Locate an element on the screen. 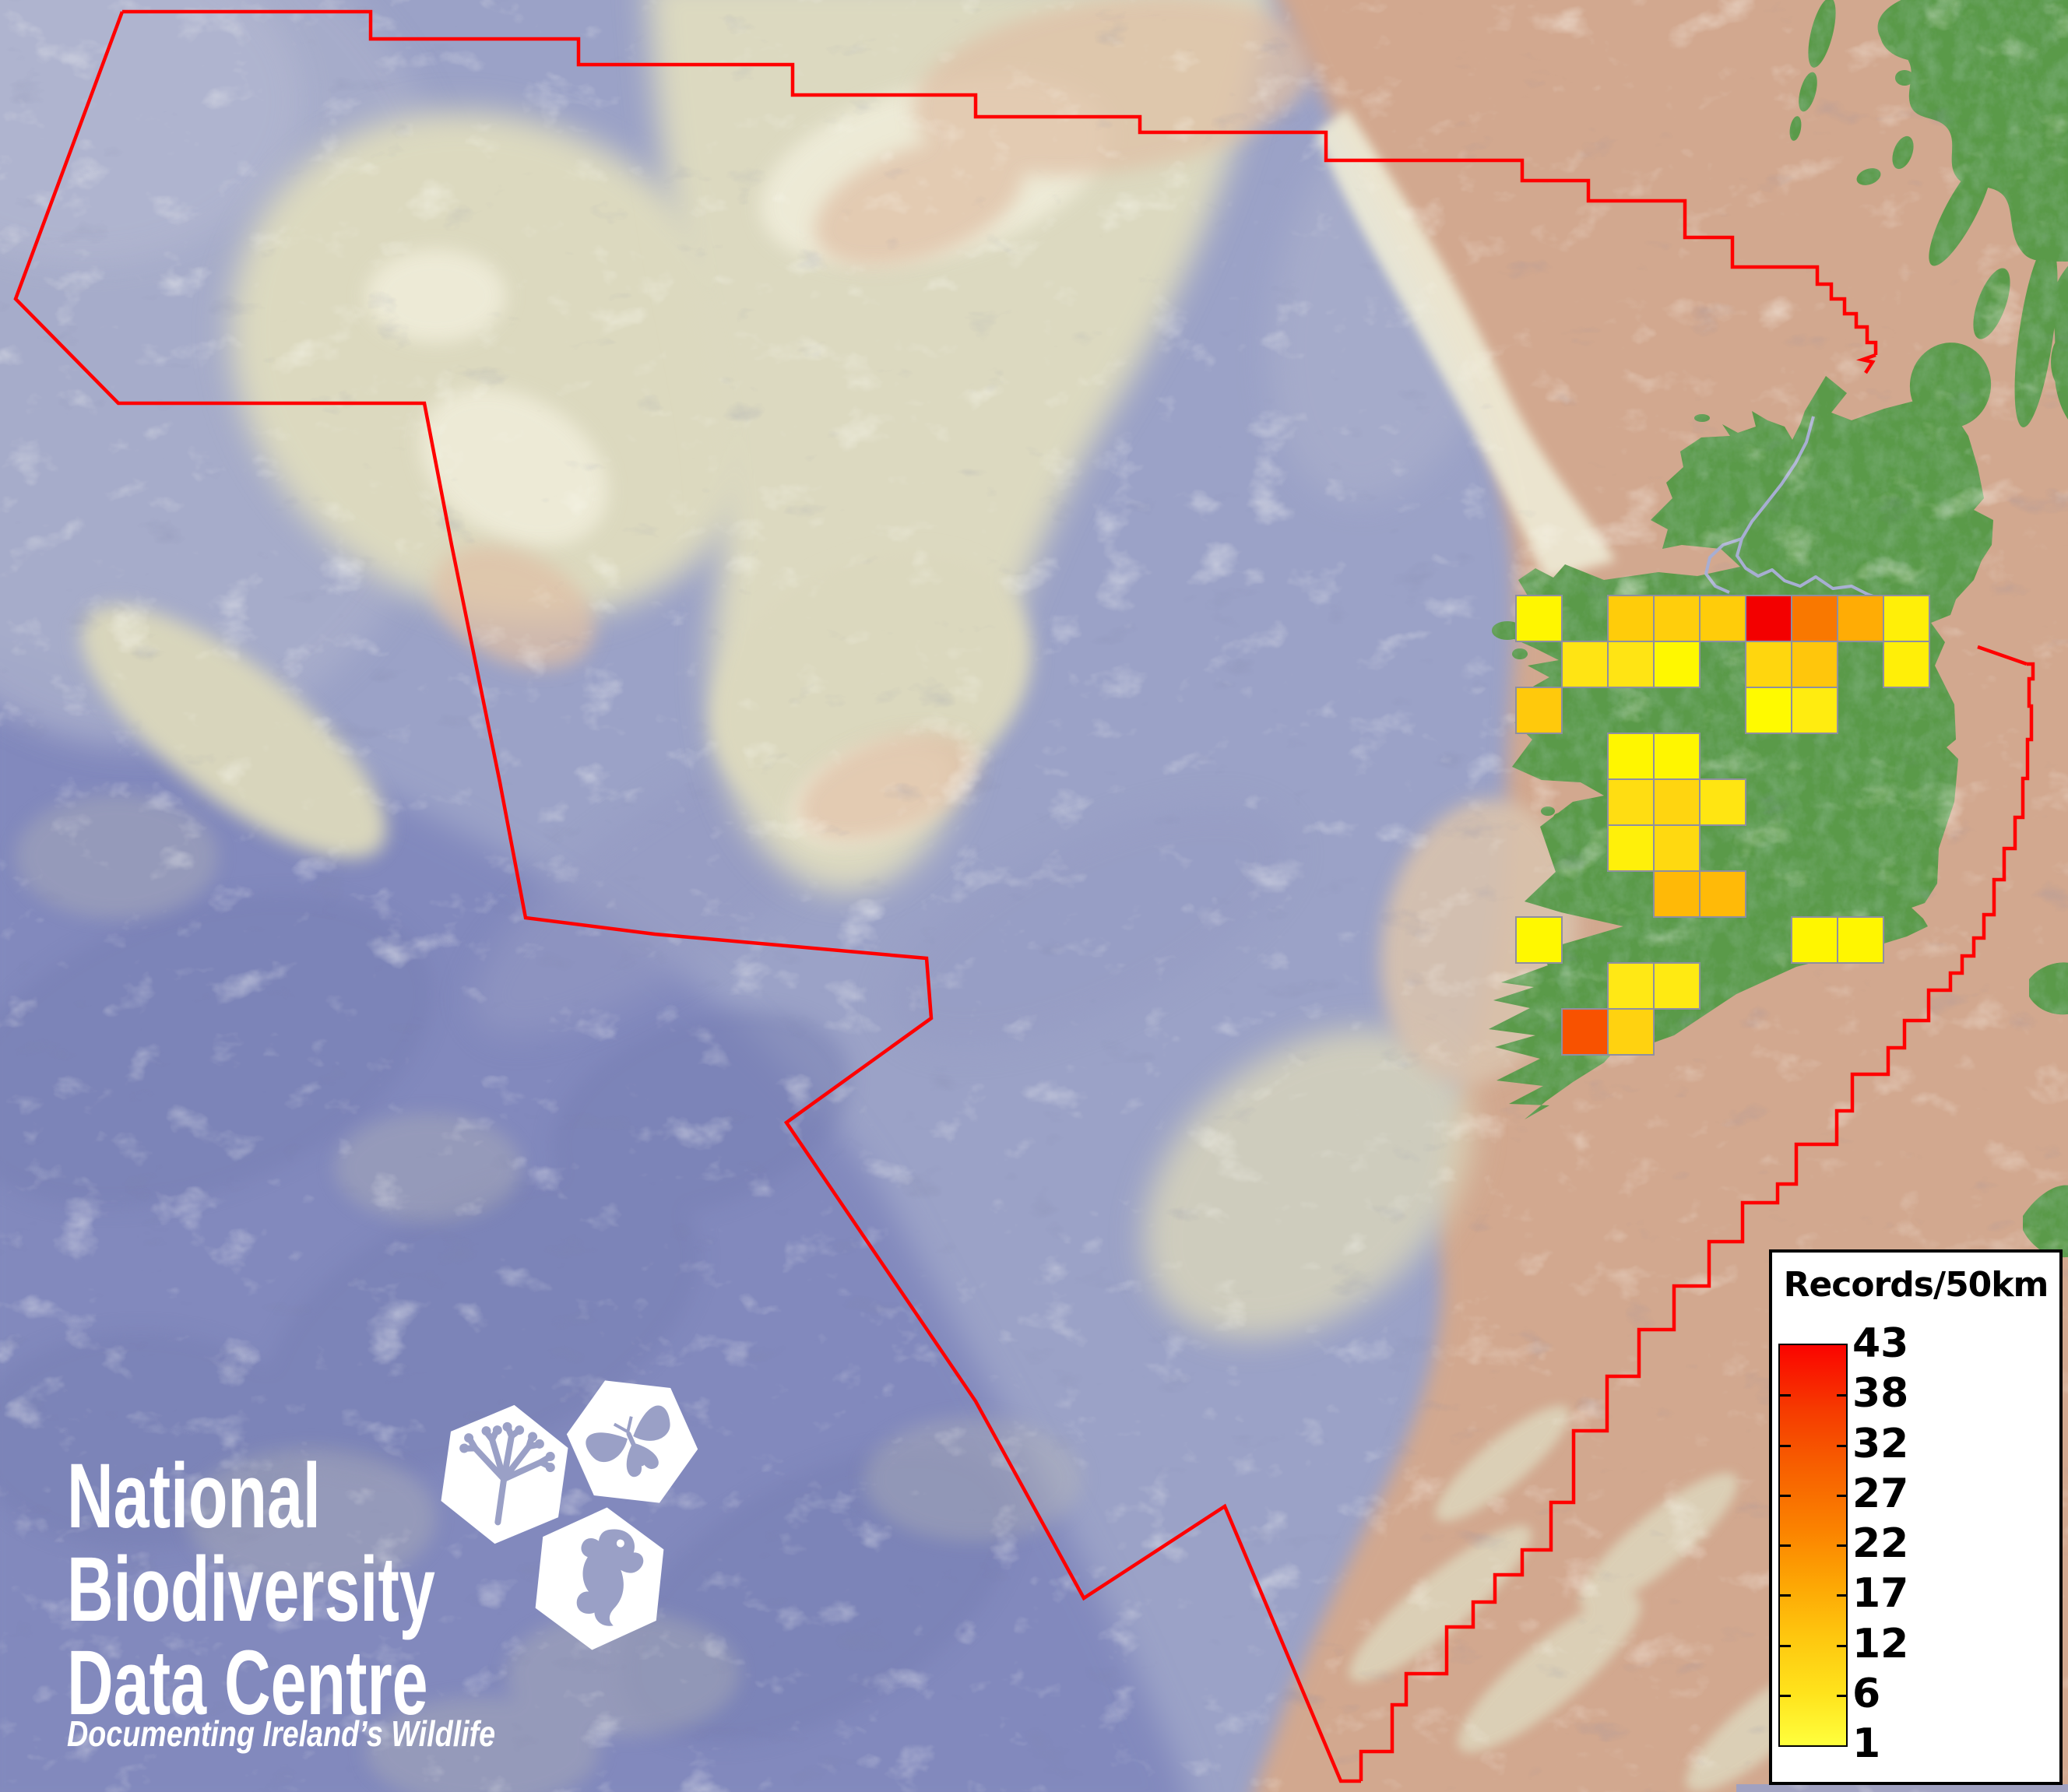  legend-panel: Records/50km 43 38 32 27 22 17 12 6 1 is located at coordinates (1916, 1517).